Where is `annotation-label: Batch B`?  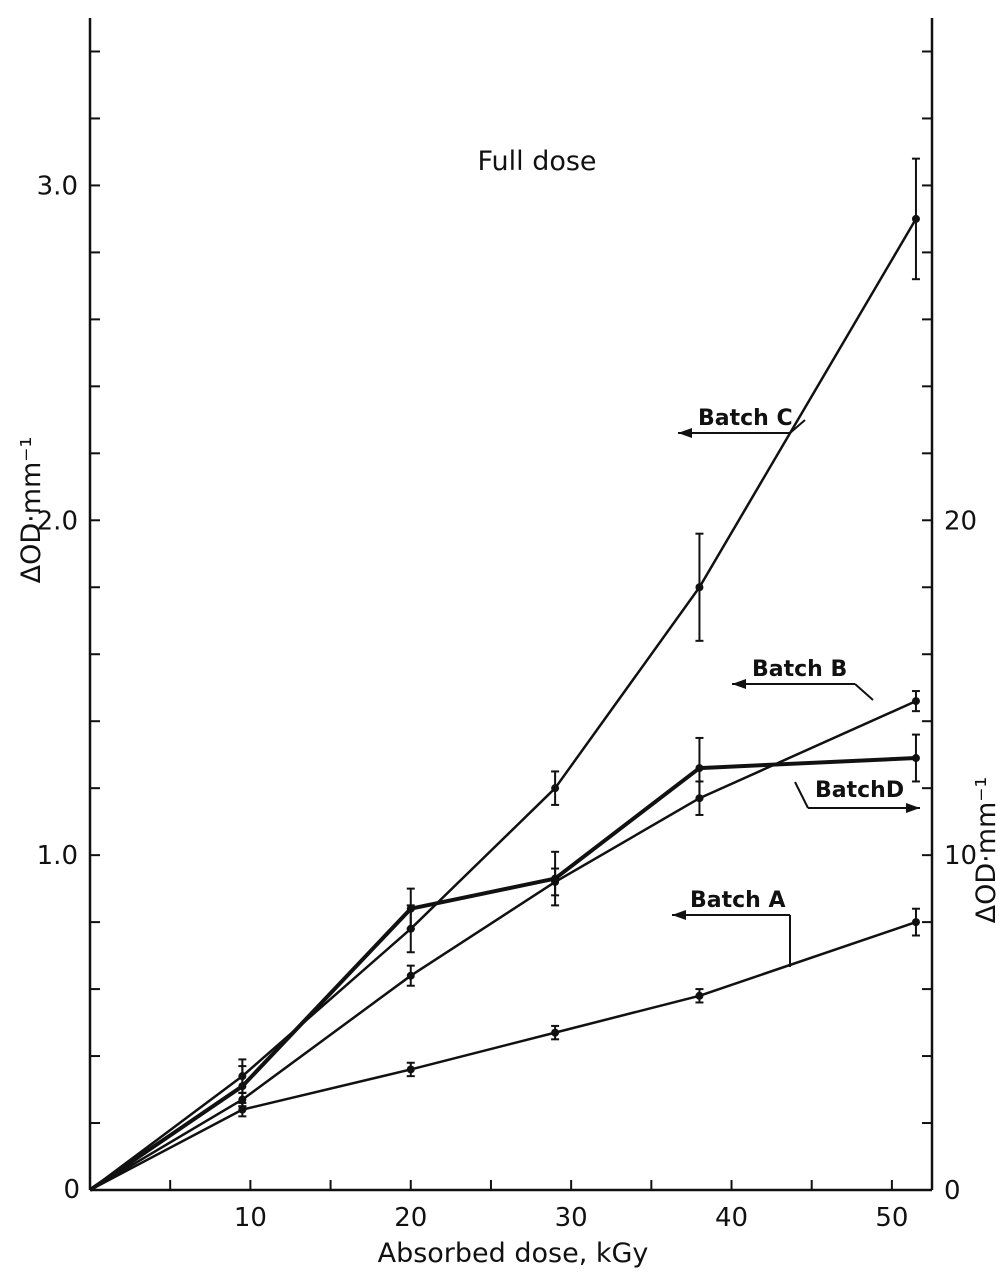 annotation-label: Batch B is located at coordinates (799, 669).